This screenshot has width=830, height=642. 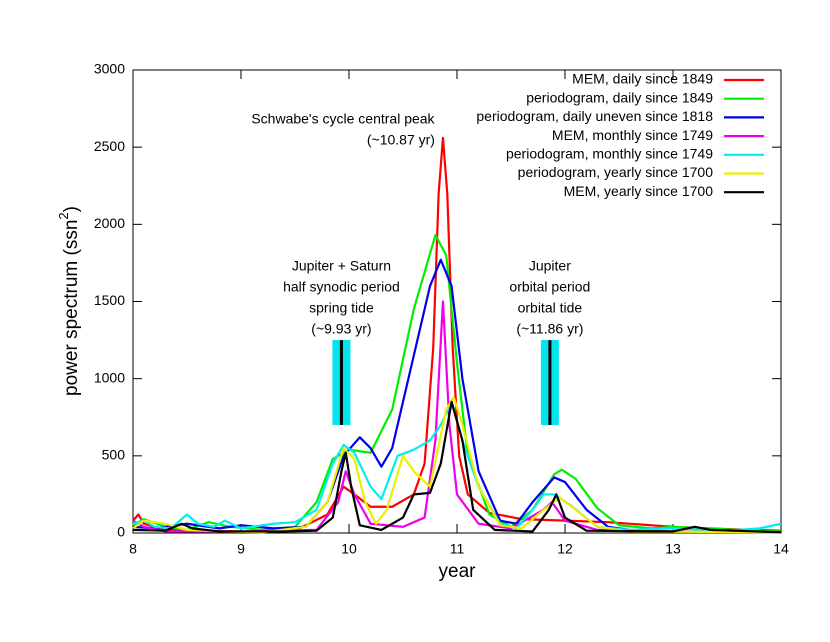 What do you see at coordinates (343, 119) in the screenshot?
I see `annotation: Schwabe's cycle central peak` at bounding box center [343, 119].